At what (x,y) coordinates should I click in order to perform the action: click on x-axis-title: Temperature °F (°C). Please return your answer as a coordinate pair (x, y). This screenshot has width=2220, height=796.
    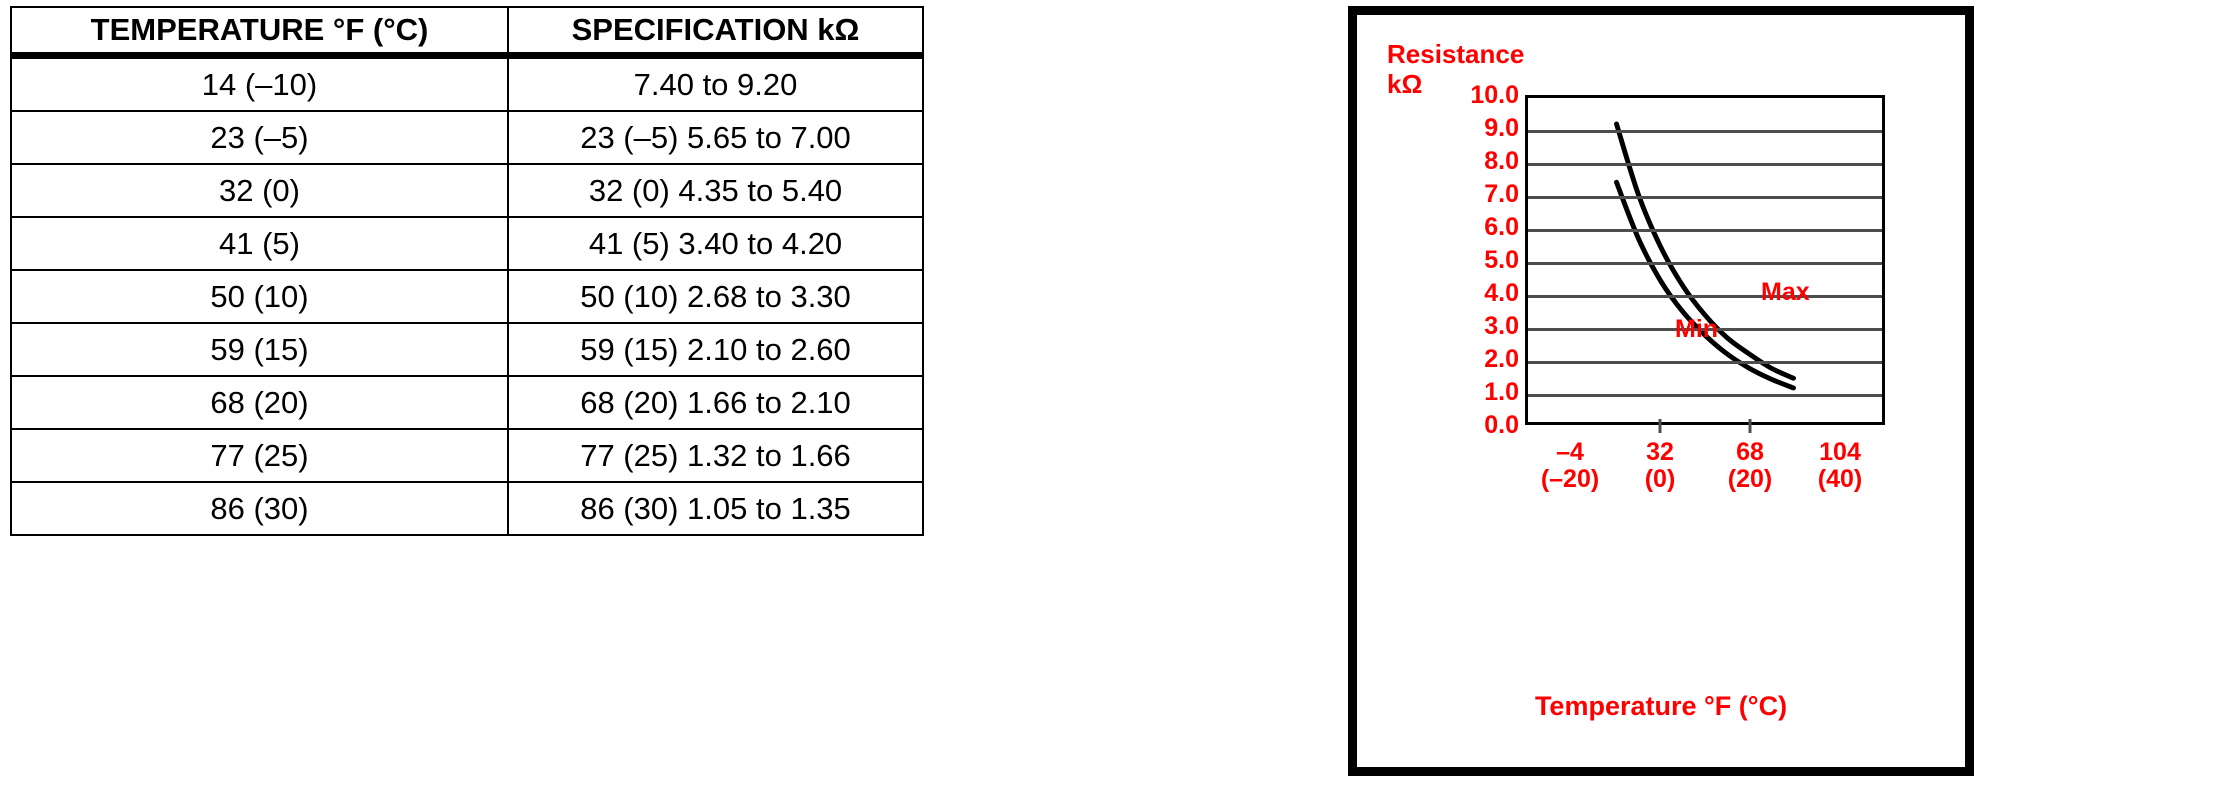
    Looking at the image, I should click on (1661, 706).